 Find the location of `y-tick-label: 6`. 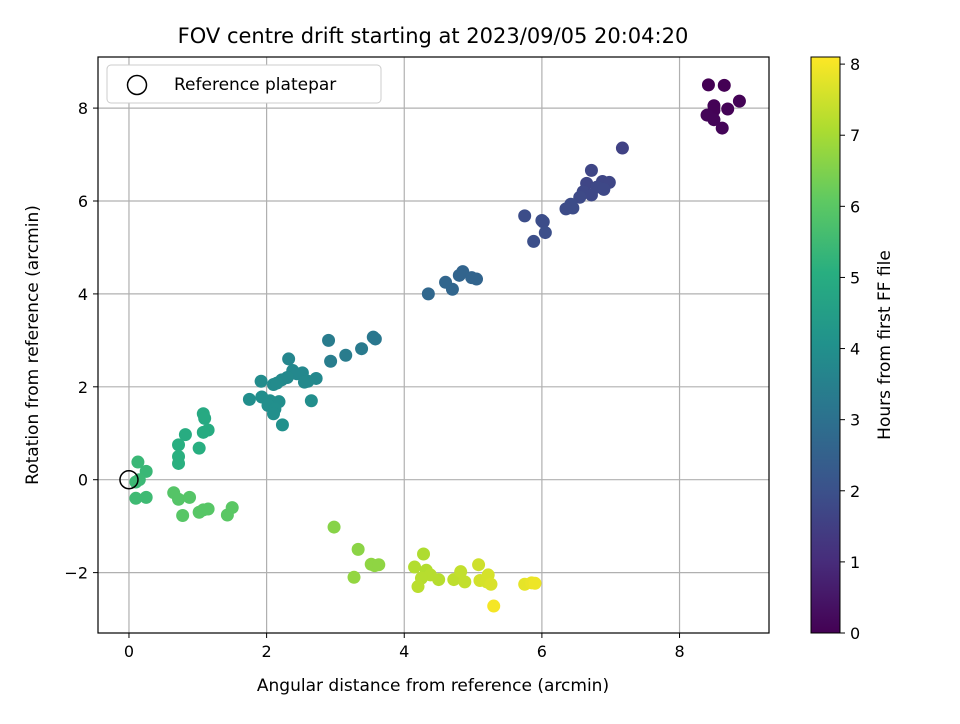

y-tick-label: 6 is located at coordinates (83, 201).